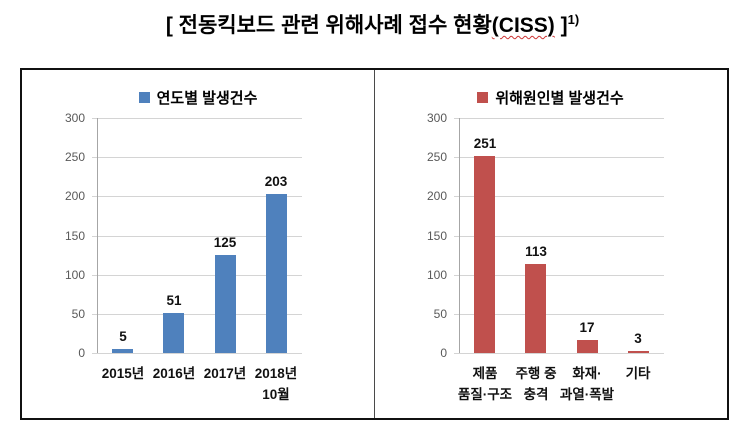 This screenshot has width=745, height=446. What do you see at coordinates (174, 373) in the screenshot?
I see `x-category-label: 2016년` at bounding box center [174, 373].